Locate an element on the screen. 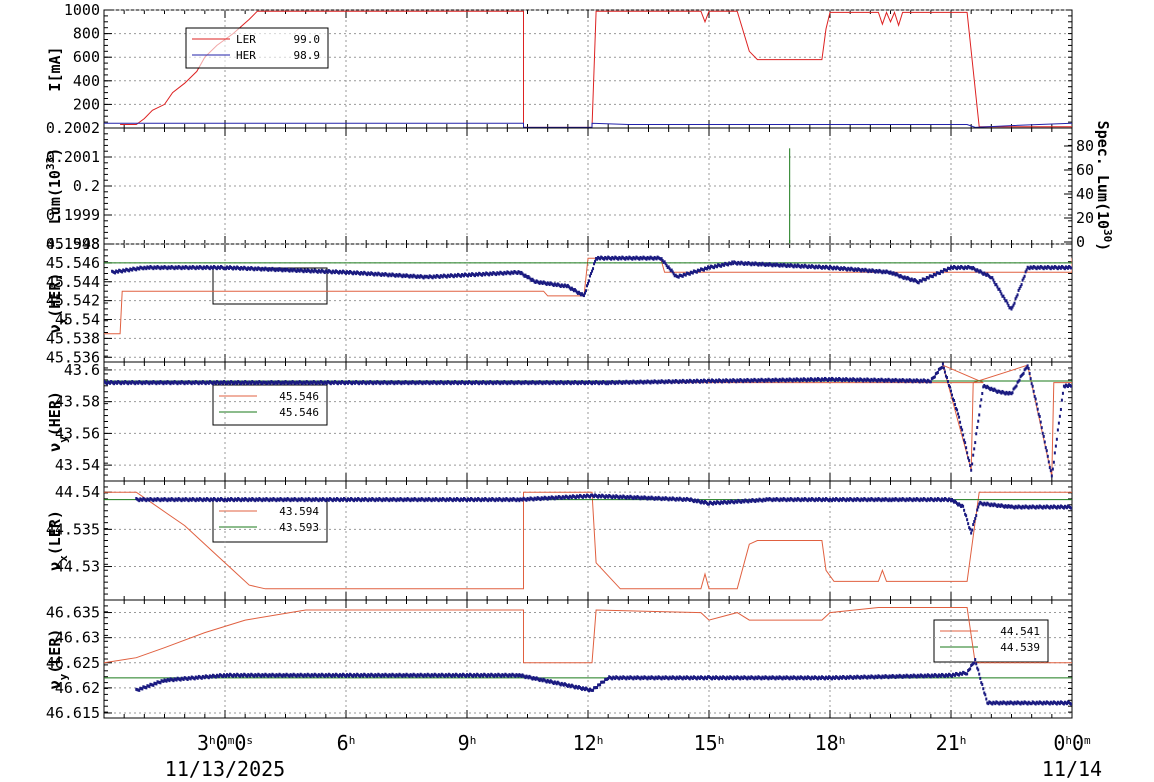 The width and height of the screenshot is (1154, 782). y-tick-label: 600 is located at coordinates (86, 57).